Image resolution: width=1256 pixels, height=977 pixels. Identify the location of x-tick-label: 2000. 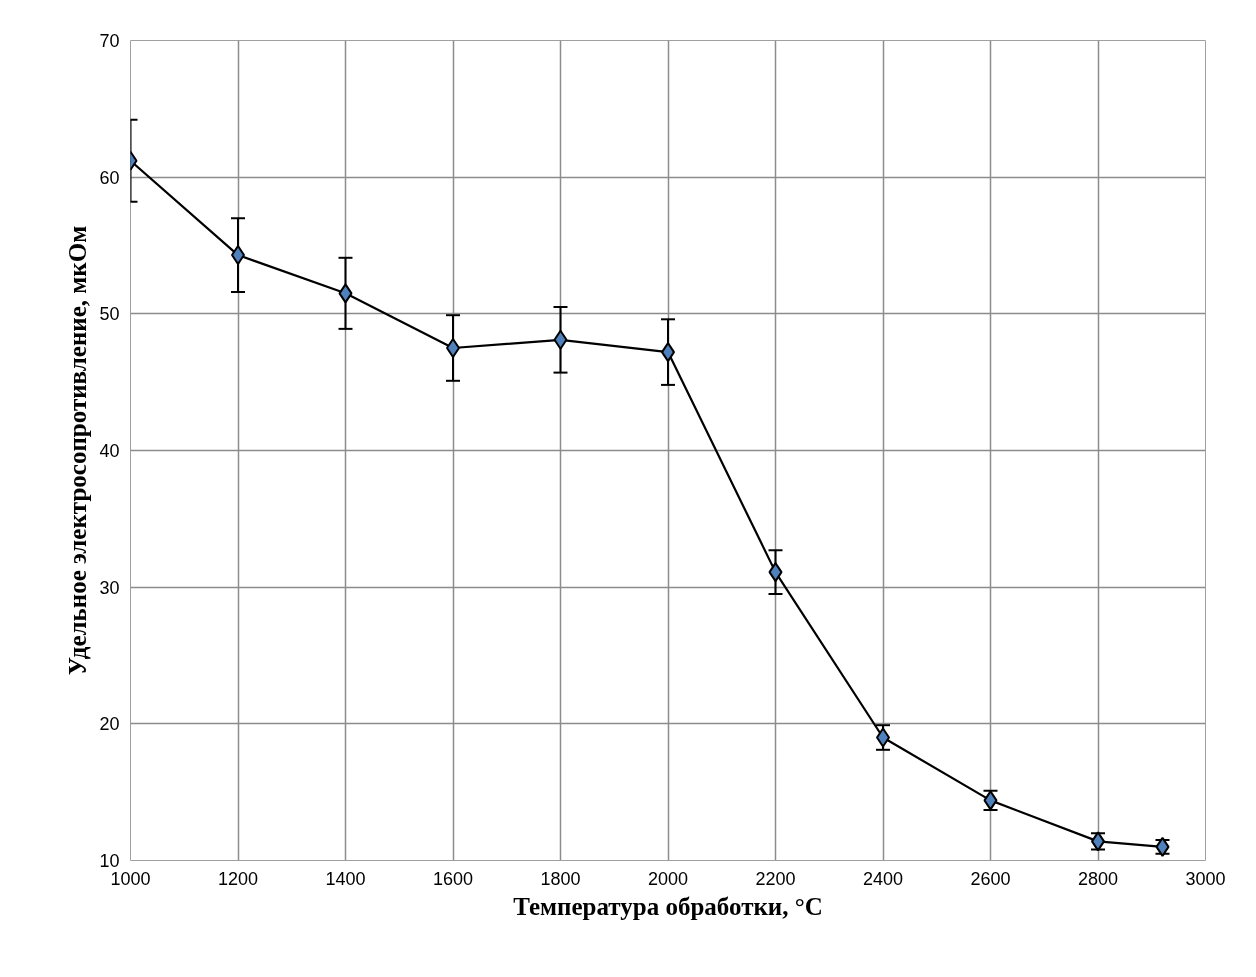
(668, 878).